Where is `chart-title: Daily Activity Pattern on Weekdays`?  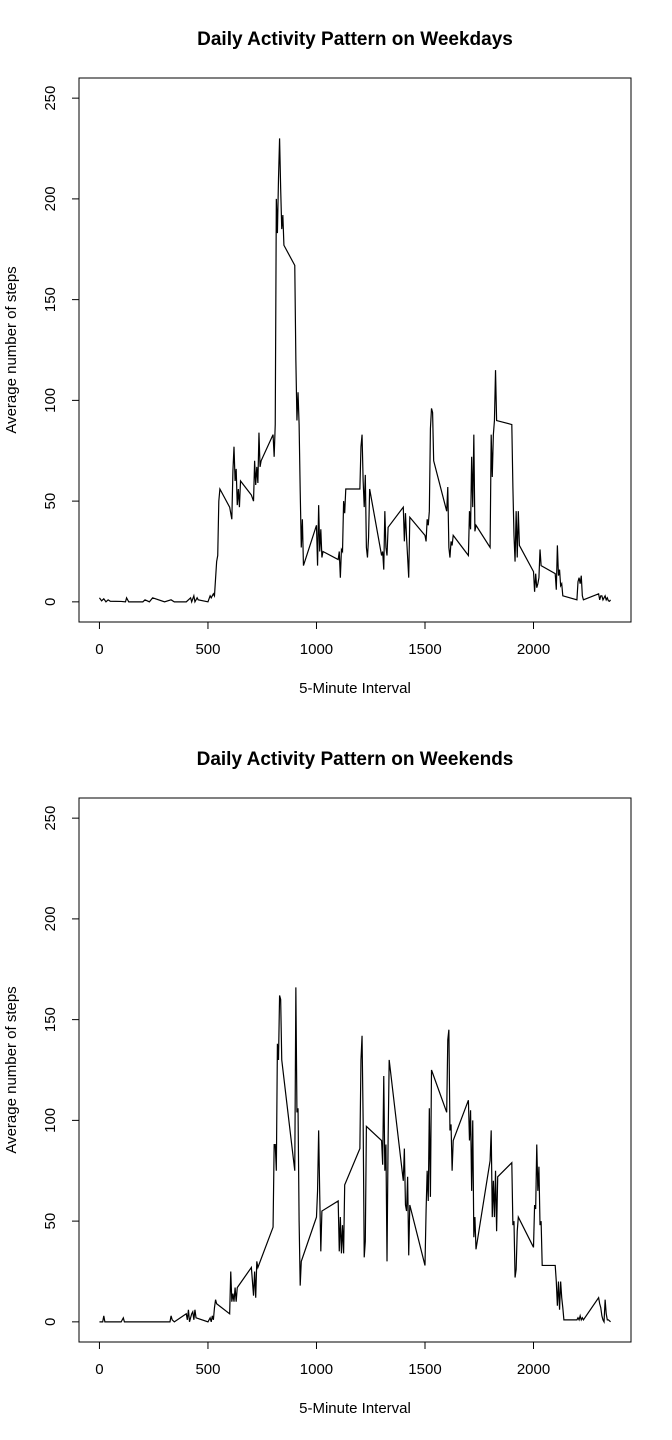
chart-title: Daily Activity Pattern on Weekdays is located at coordinates (355, 39).